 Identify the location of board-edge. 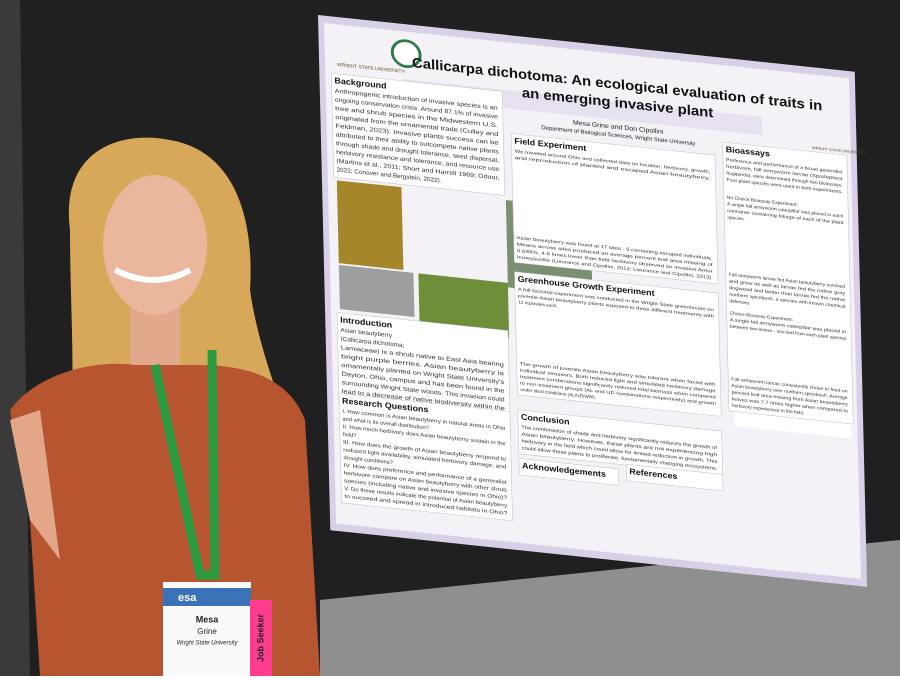
(15, 338).